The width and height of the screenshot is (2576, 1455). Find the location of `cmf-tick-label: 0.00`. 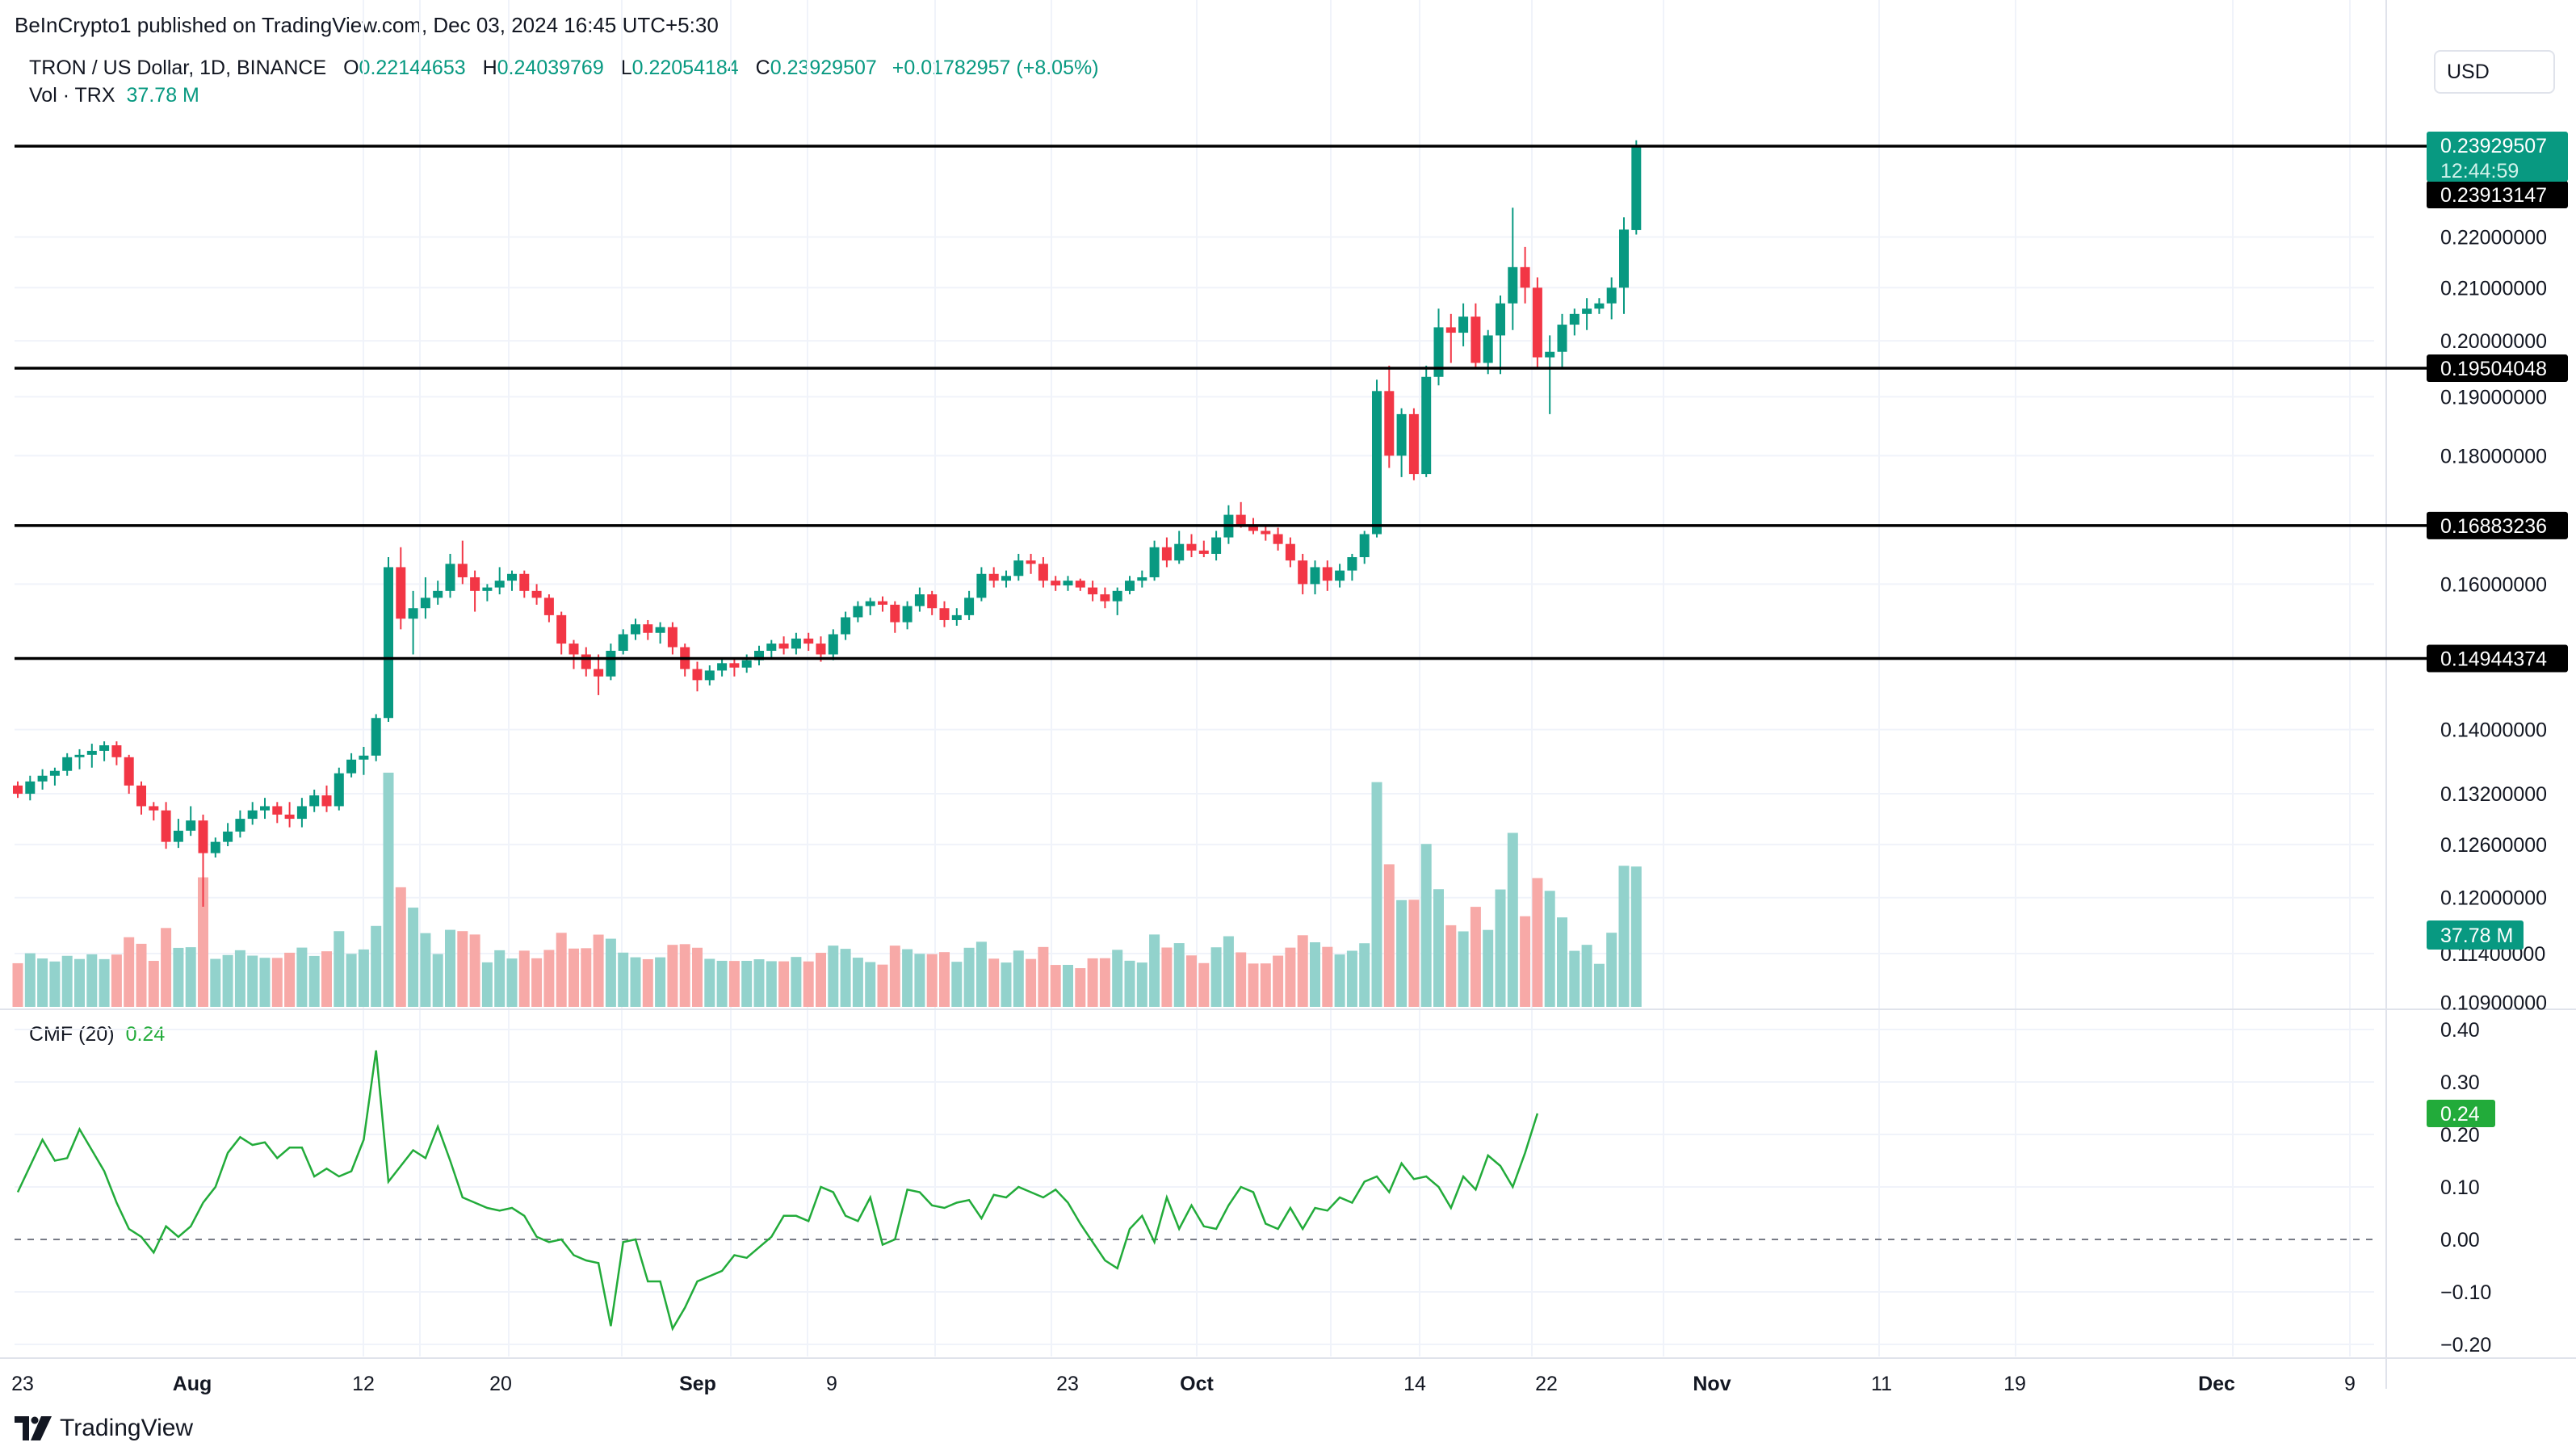

cmf-tick-label: 0.00 is located at coordinates (2460, 1240).